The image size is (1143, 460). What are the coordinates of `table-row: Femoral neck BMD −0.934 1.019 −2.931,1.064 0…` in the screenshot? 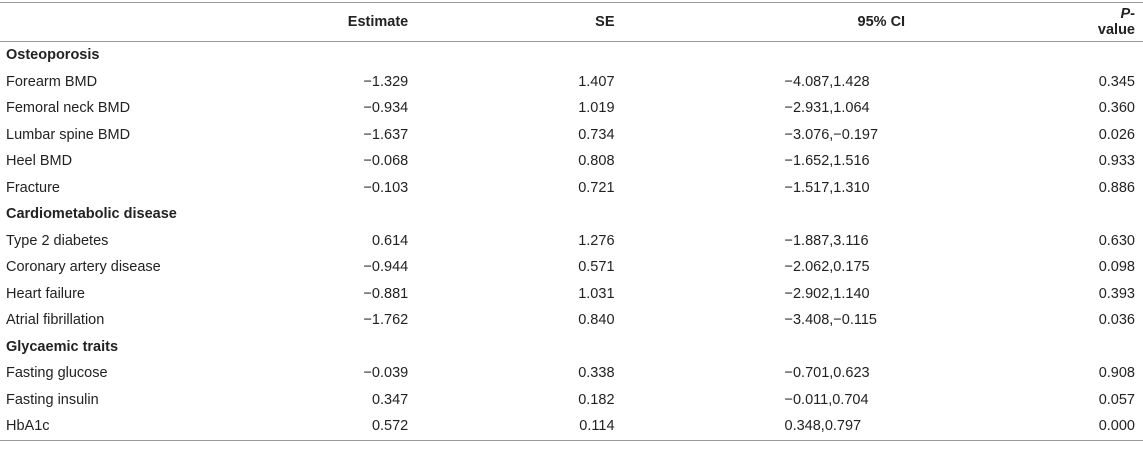 It's located at (571, 108).